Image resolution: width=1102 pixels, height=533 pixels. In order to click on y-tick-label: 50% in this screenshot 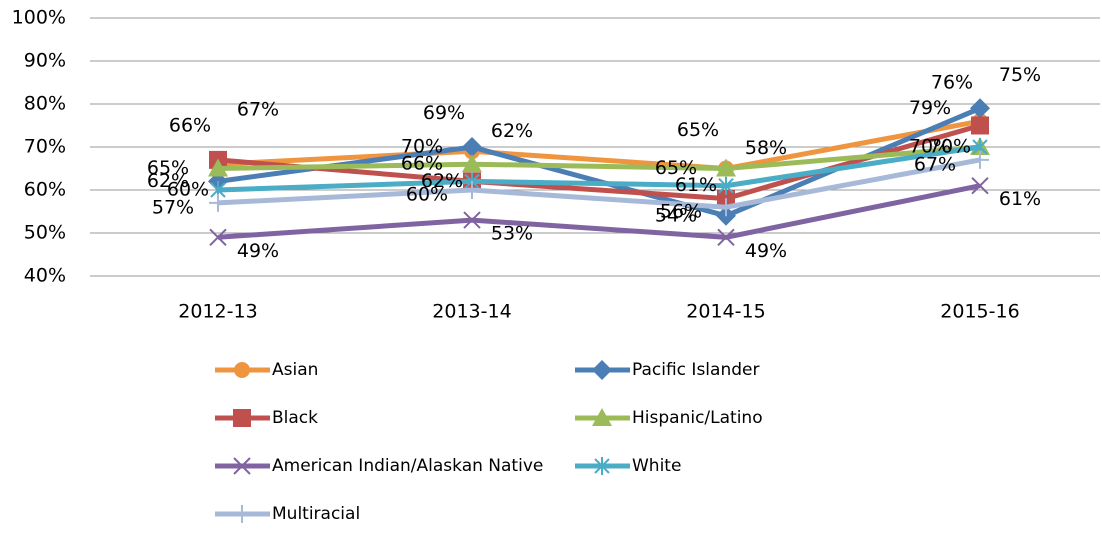, I will do `click(45, 233)`.